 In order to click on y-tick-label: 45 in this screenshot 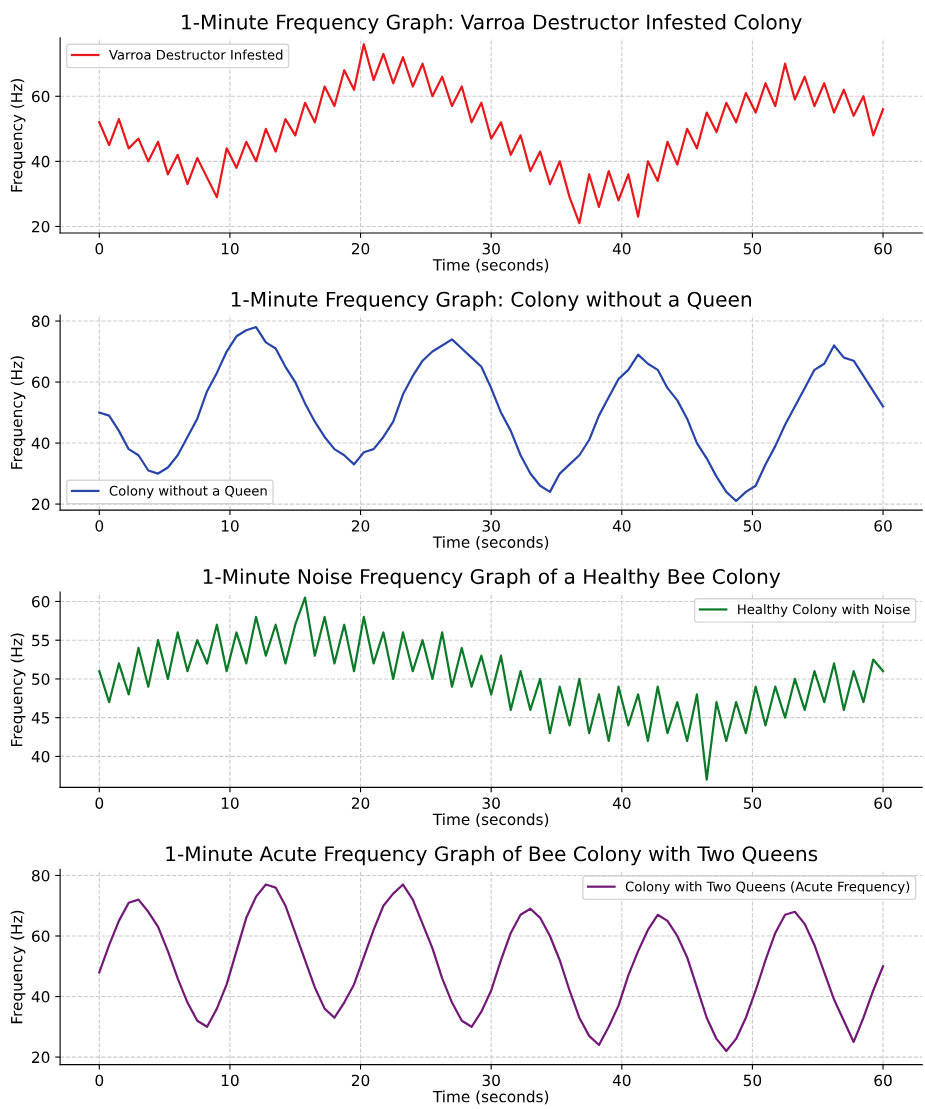, I will do `click(40, 718)`.